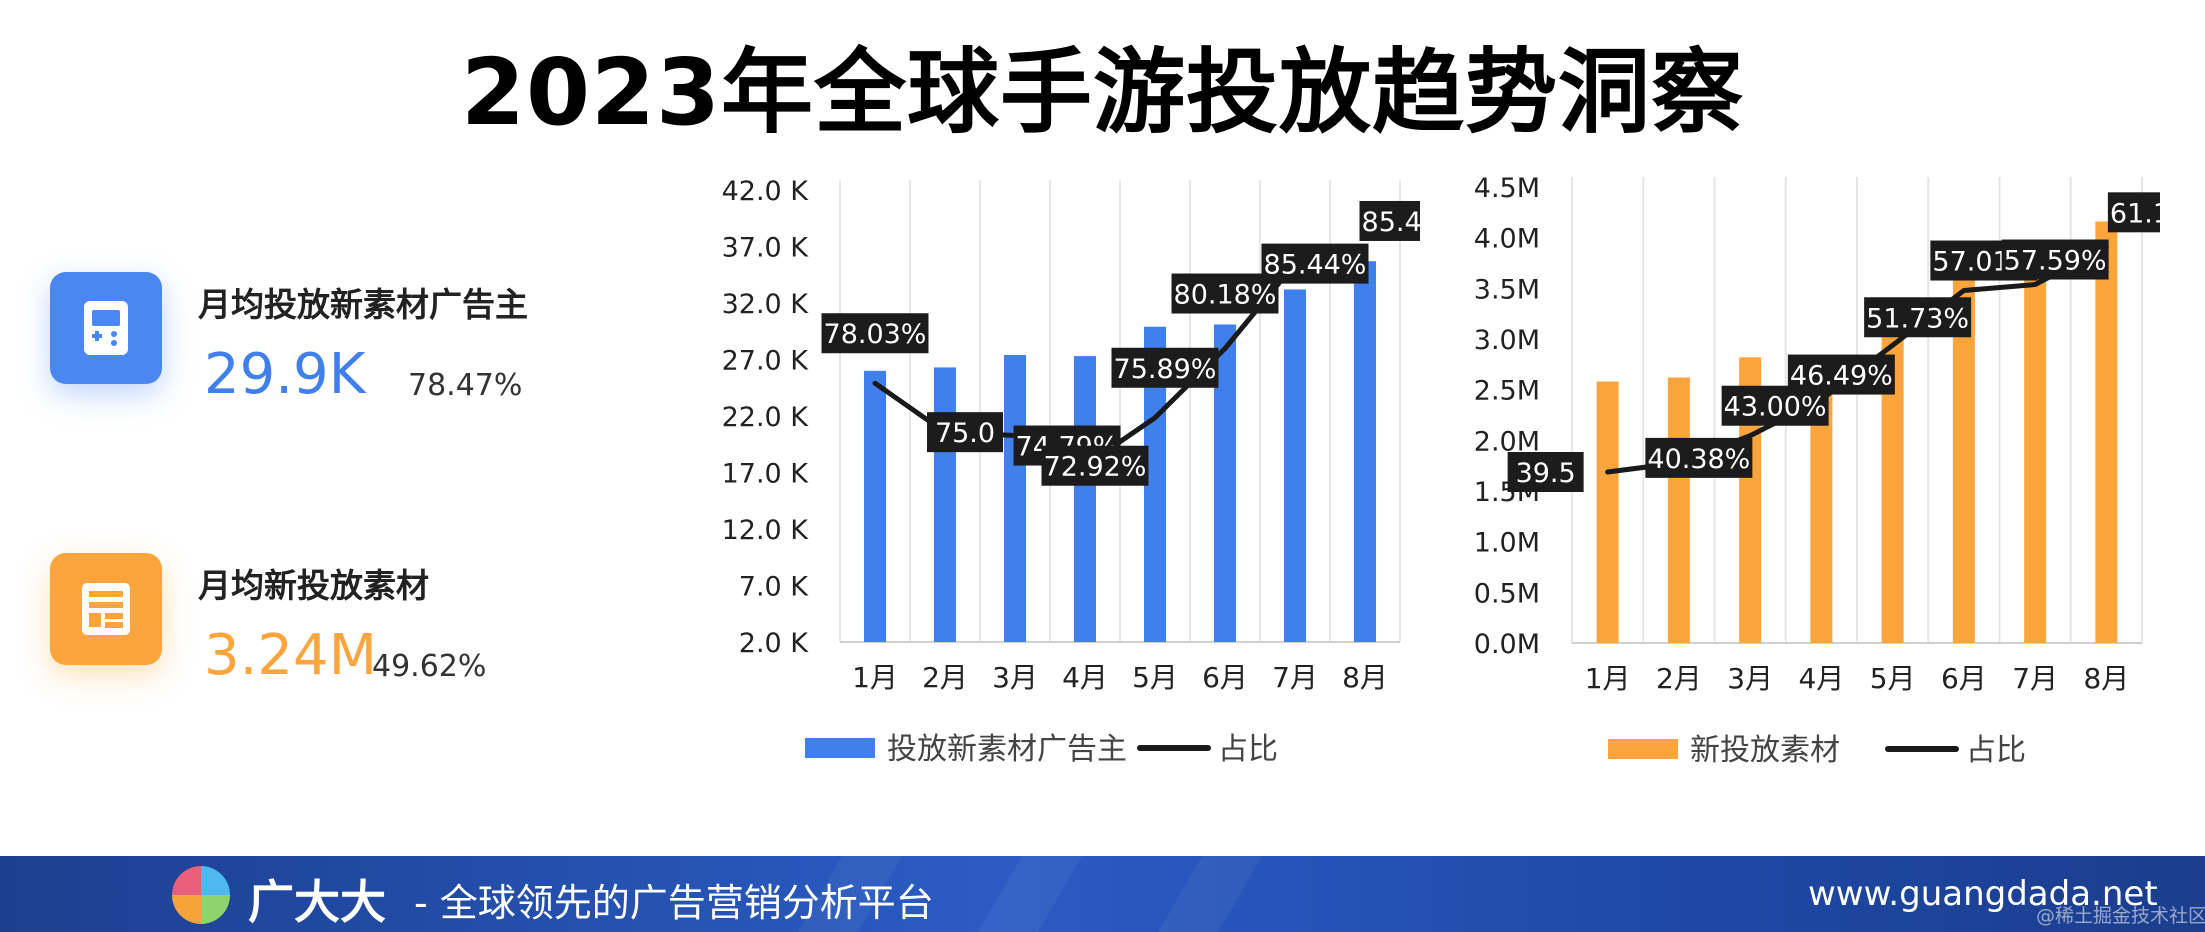 The image size is (2205, 932). Describe the element at coordinates (1007, 749) in the screenshot. I see `legend-bar-label: 投放新素材广告主` at that location.